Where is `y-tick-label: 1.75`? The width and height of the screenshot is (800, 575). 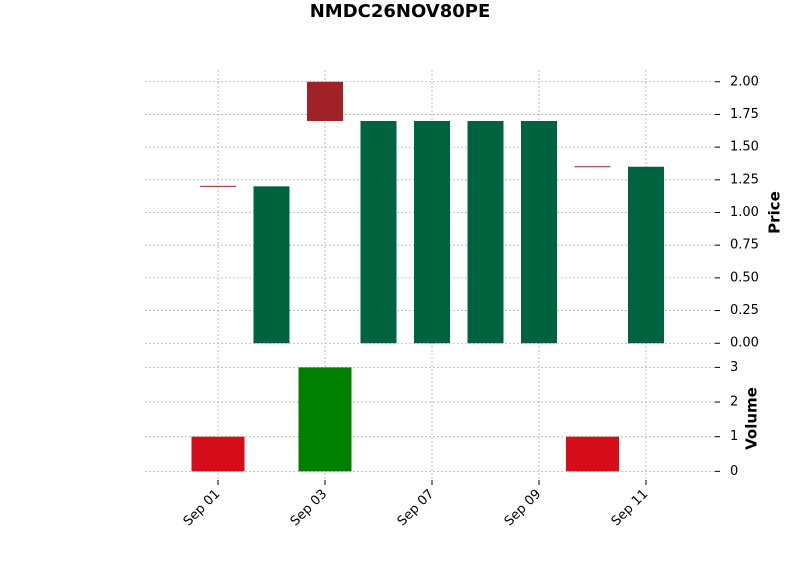 y-tick-label: 1.75 is located at coordinates (744, 114).